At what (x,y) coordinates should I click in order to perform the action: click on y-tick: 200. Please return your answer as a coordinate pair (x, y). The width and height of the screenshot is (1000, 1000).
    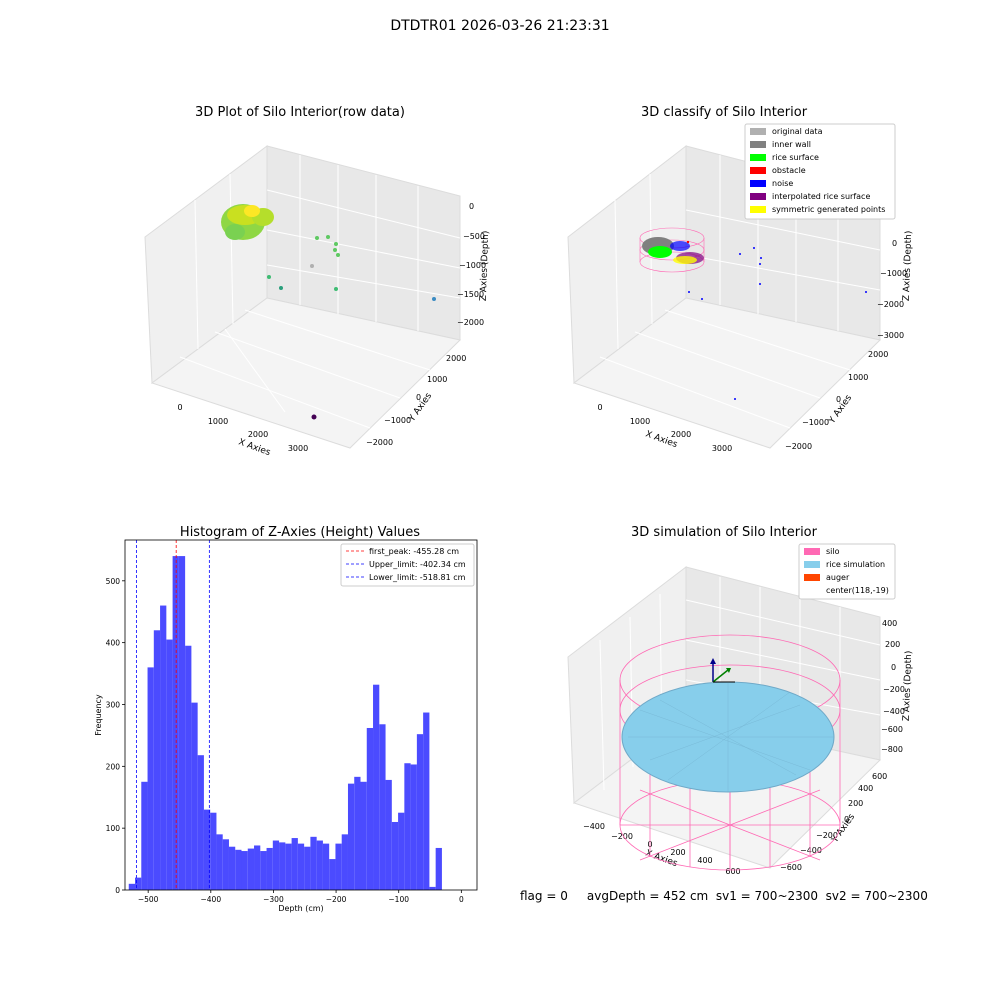
    Looking at the image, I should click on (855, 803).